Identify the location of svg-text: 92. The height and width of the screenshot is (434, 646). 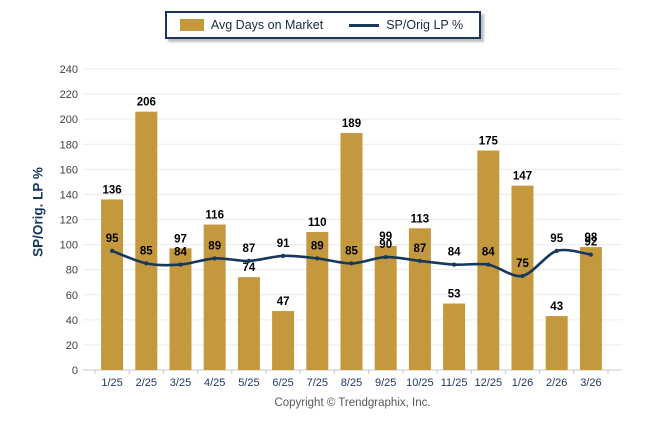
(591, 243).